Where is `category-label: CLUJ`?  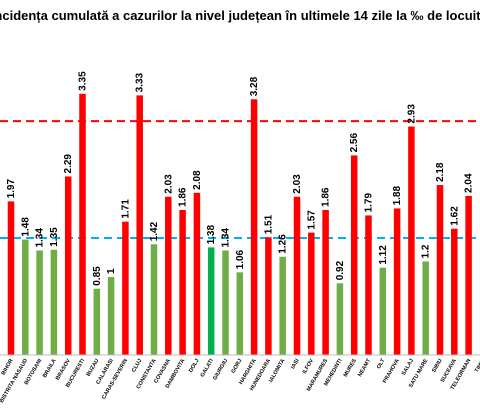 category-label: CLUJ is located at coordinates (137, 365).